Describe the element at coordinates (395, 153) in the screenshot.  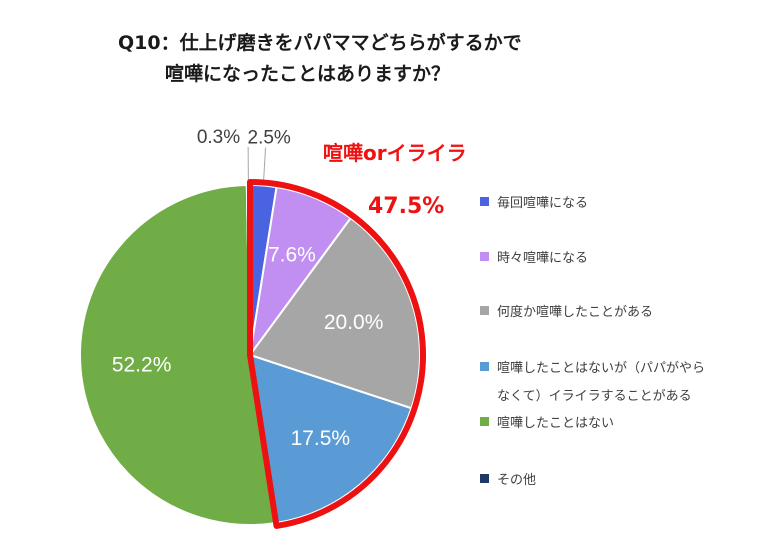
I see `callout-title: 喧嘩orイライラ` at that location.